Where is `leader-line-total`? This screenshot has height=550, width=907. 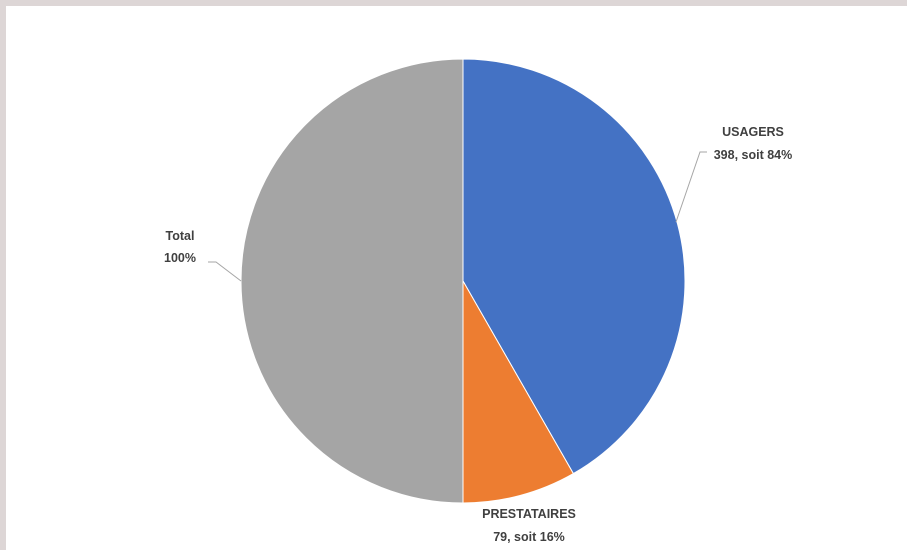
leader-line-total is located at coordinates (225, 271).